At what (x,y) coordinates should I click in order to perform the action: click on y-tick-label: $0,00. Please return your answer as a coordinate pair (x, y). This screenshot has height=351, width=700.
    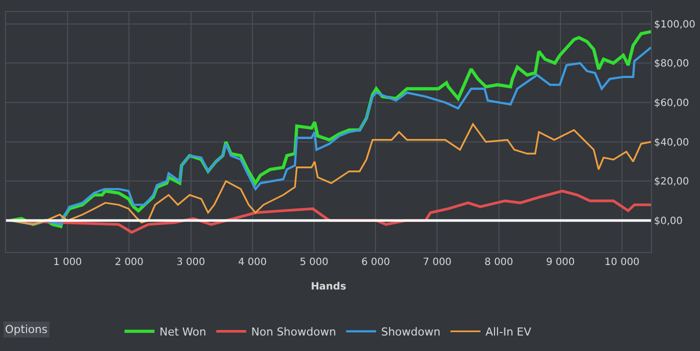
    Looking at the image, I should click on (668, 222).